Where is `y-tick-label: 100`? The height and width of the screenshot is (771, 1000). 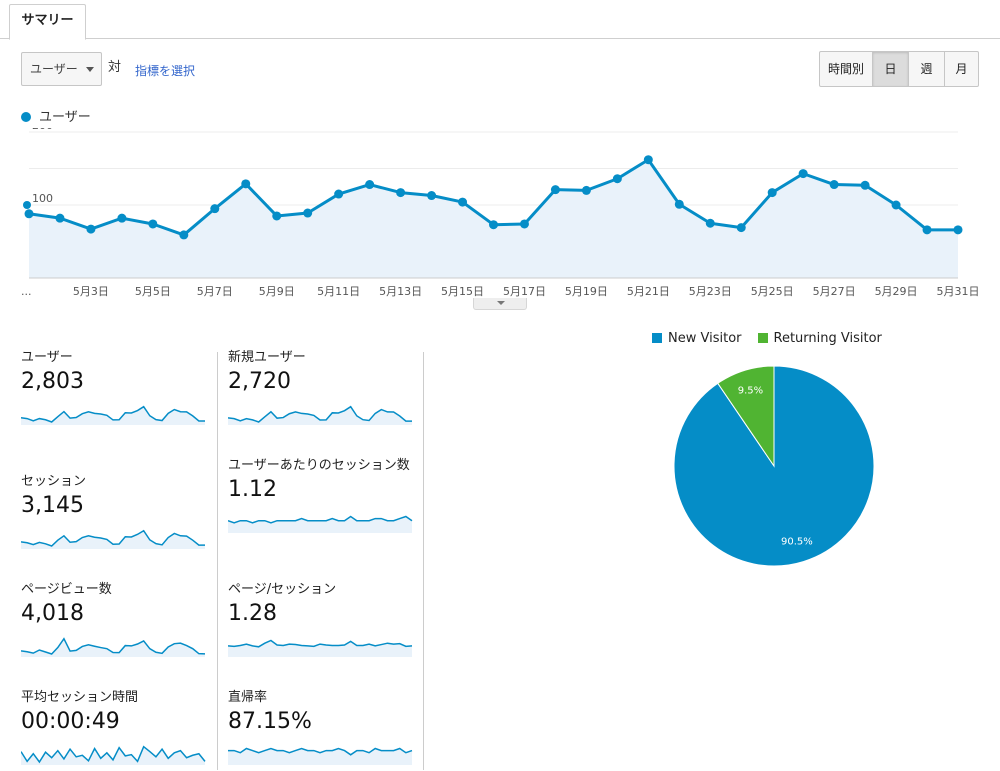
y-tick-label: 100 is located at coordinates (42, 198).